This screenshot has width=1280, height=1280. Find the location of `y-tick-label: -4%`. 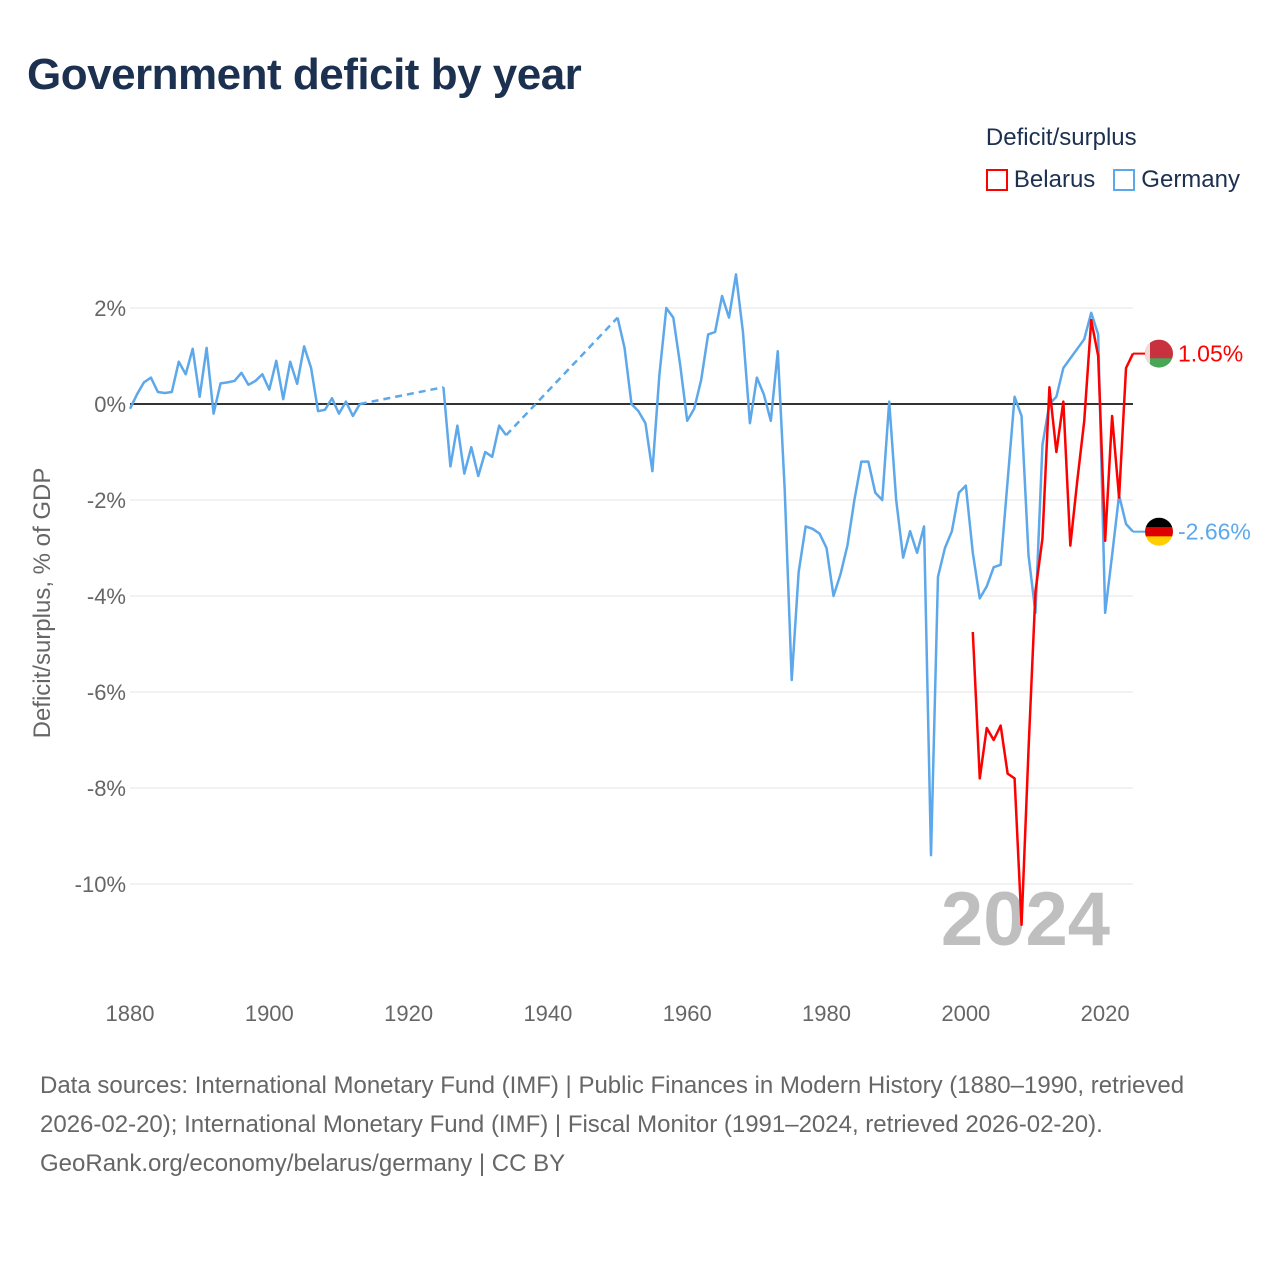

y-tick-label: -4% is located at coordinates (106, 596).